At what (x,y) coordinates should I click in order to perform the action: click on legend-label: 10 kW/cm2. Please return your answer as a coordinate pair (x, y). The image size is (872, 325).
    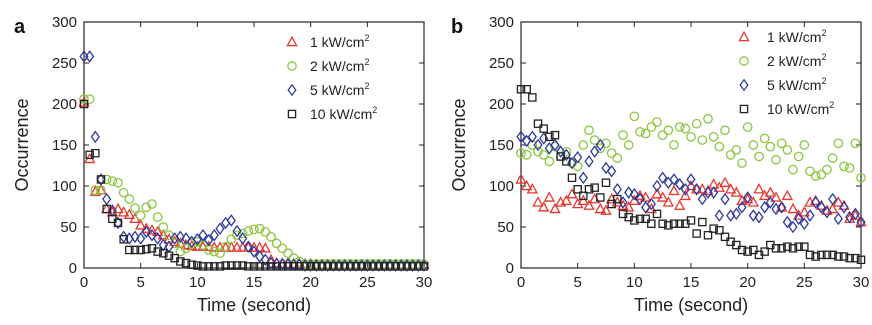
    Looking at the image, I should click on (800, 108).